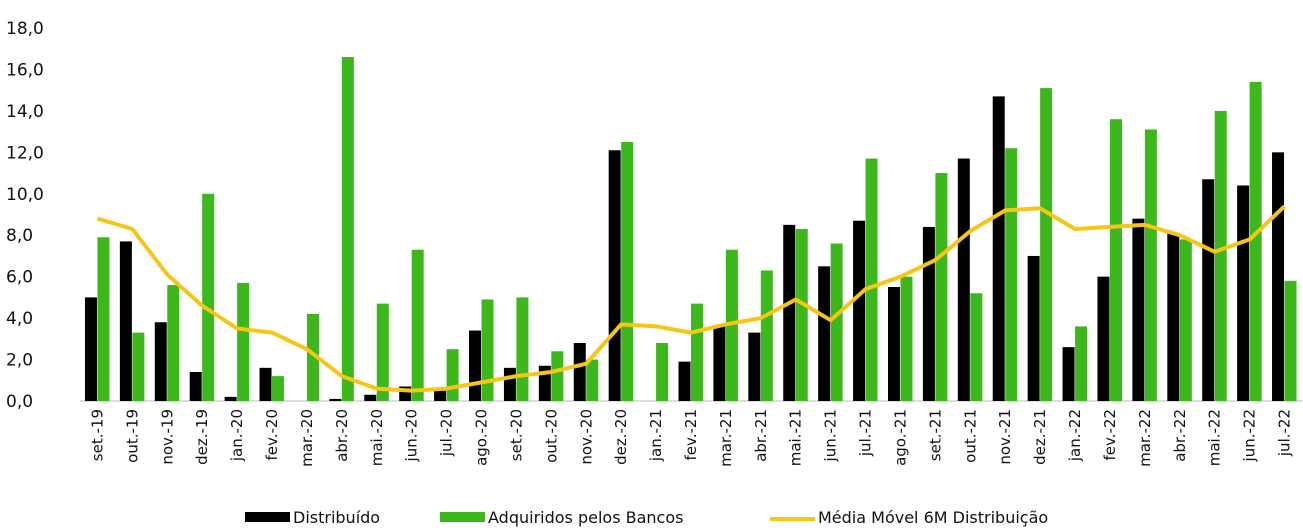 The width and height of the screenshot is (1303, 531). I want to click on y-tick-label: 0,0, so click(19, 402).